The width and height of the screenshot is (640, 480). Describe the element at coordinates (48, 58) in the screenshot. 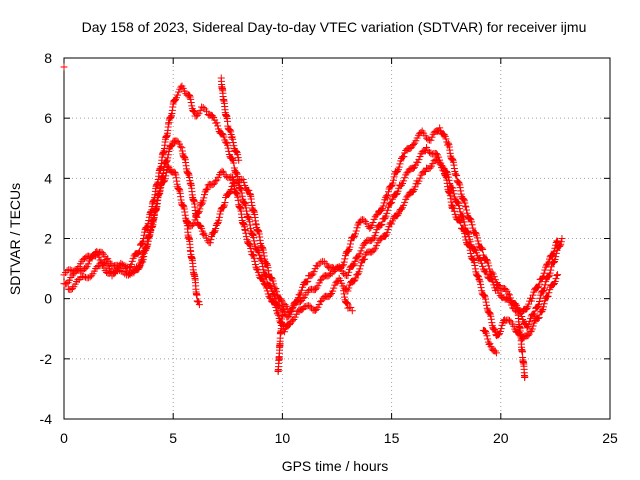

I see `y-tick-label: 8` at that location.